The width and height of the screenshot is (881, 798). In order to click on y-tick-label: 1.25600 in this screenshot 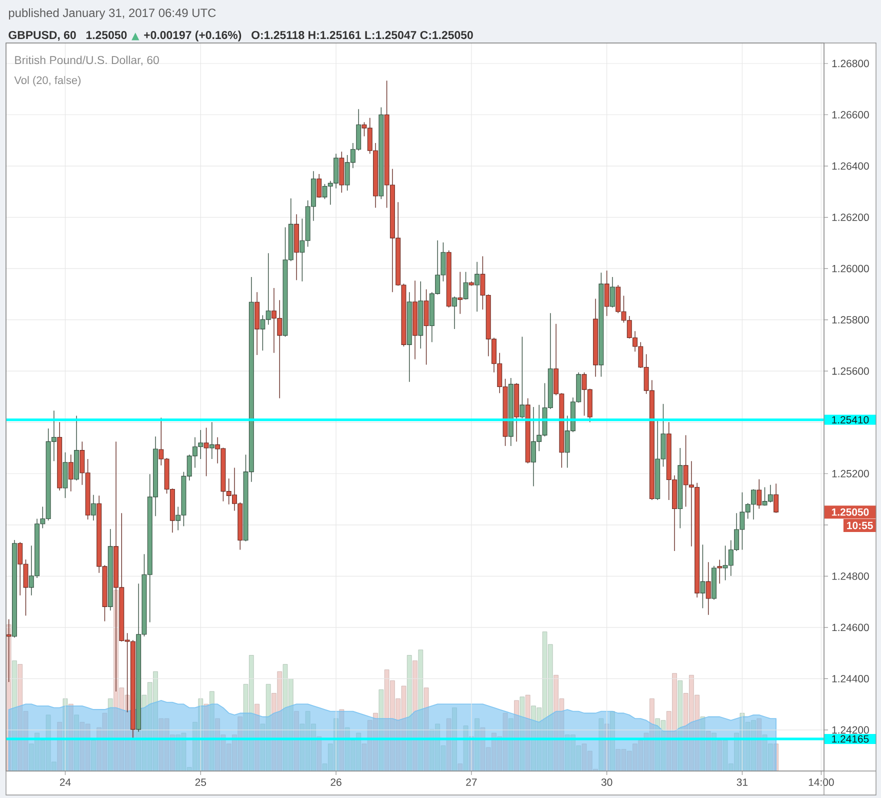, I will do `click(850, 371)`.